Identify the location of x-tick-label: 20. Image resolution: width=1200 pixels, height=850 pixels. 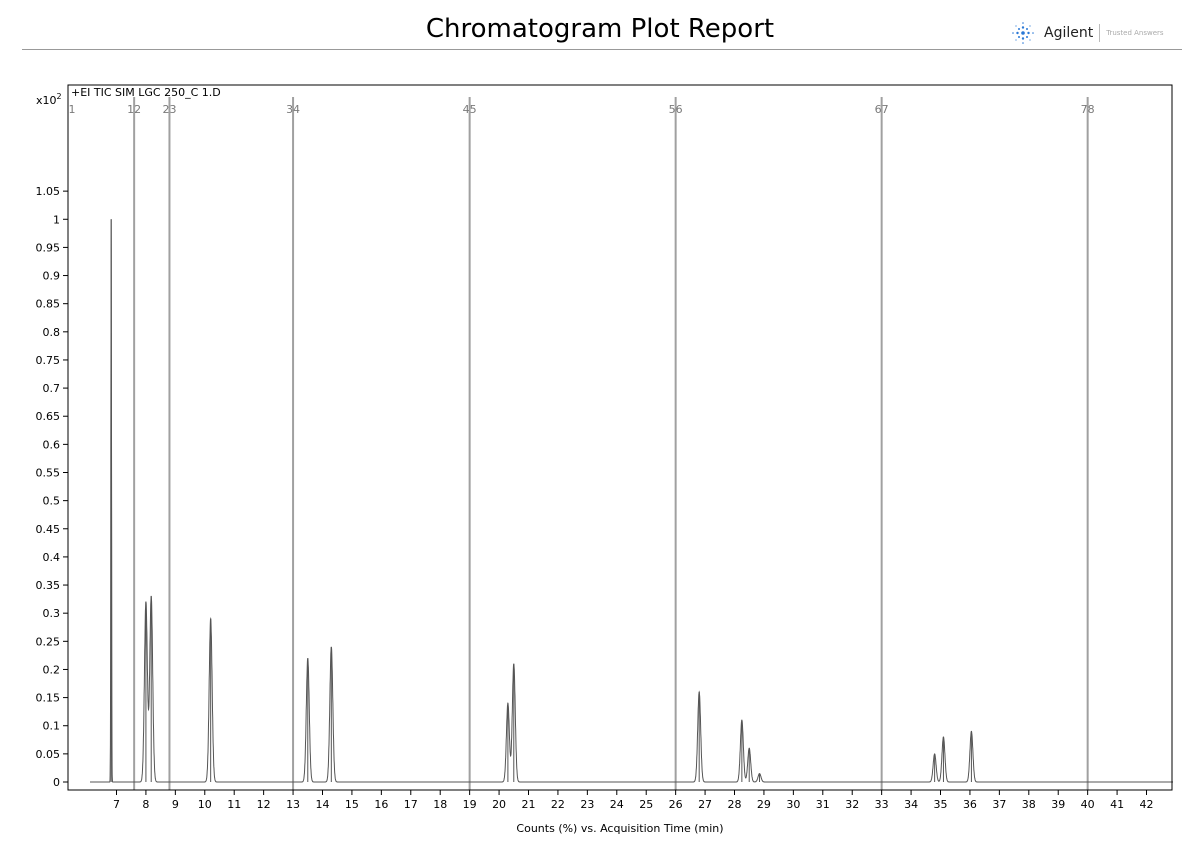
(499, 804).